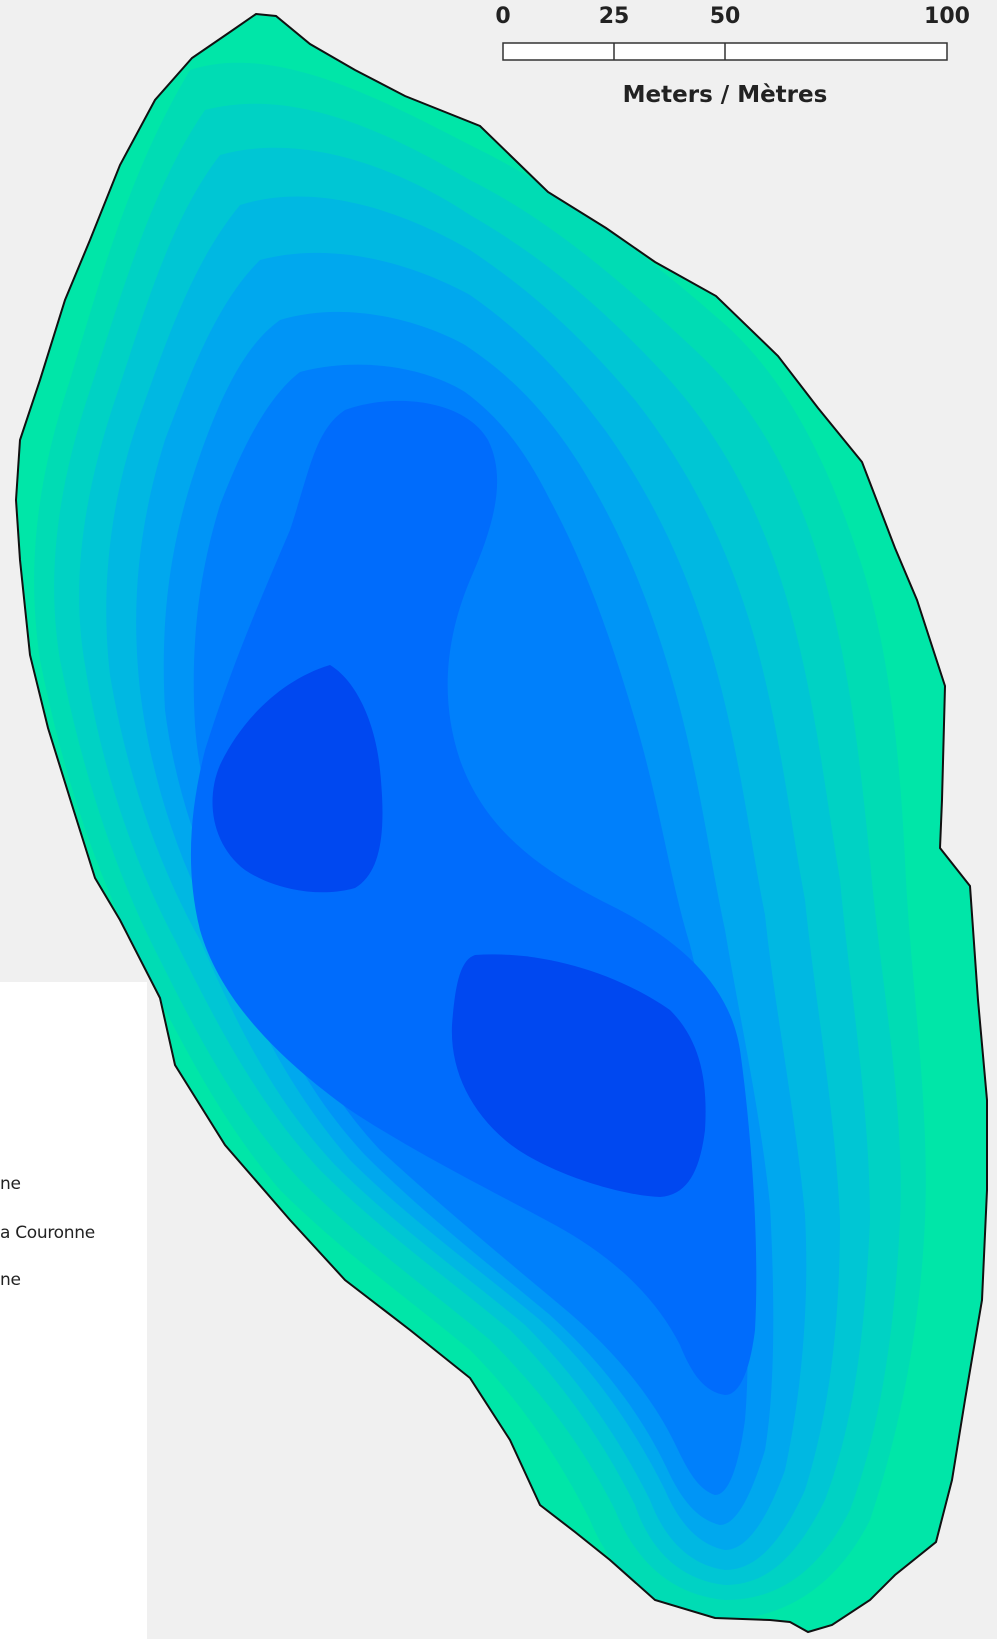 This screenshot has height=1639, width=997. I want to click on scale-tick-label: 100, so click(947, 16).